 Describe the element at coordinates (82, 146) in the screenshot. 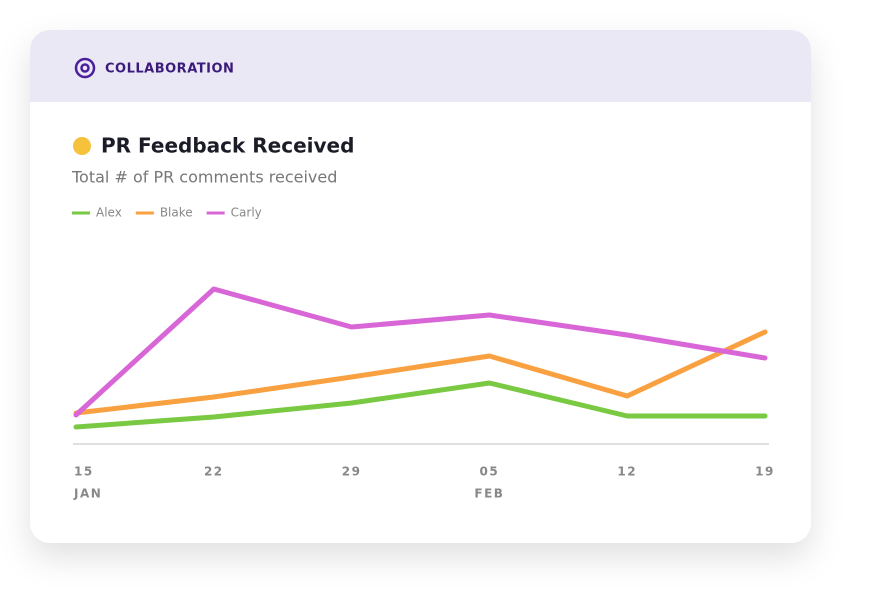

I see `title-emoji` at that location.